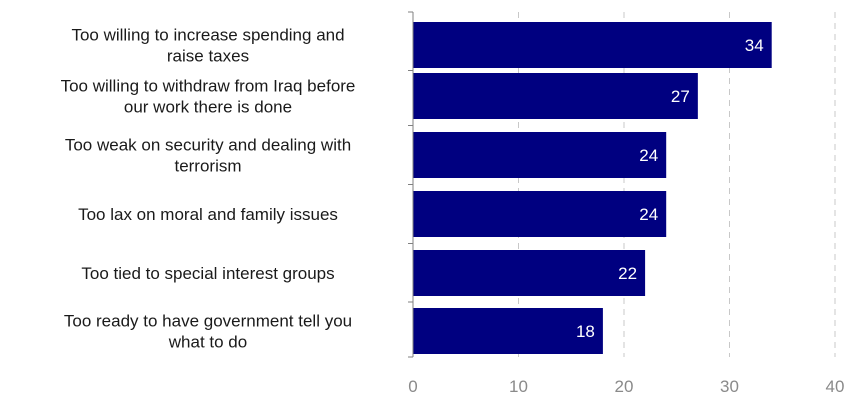  I want to click on category-axis, so click(411, 184).